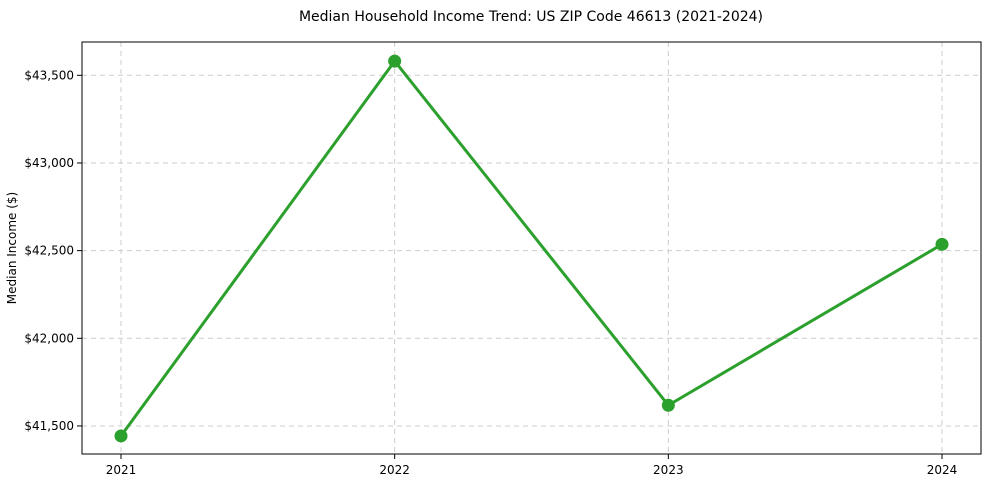 The width and height of the screenshot is (989, 490). I want to click on y-tick-label: $42,000, so click(49, 338).